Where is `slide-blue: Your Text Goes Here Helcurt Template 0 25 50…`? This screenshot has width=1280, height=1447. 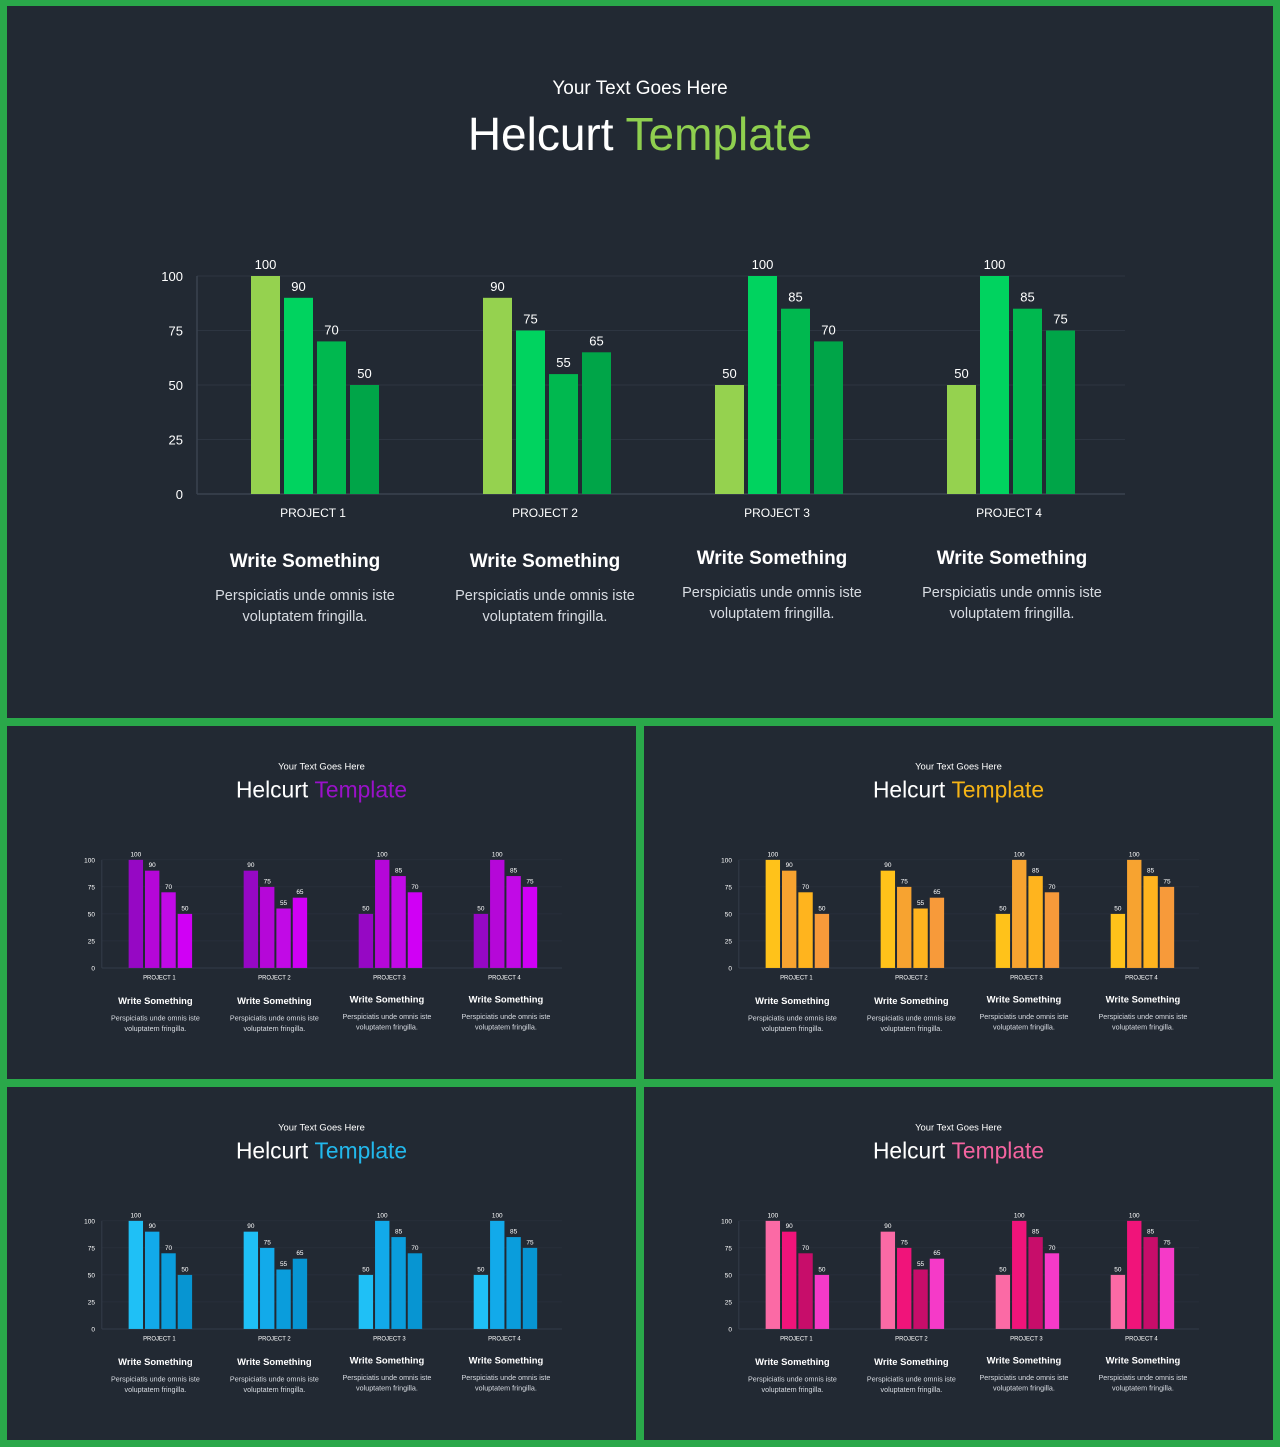 slide-blue: Your Text Goes Here Helcurt Template 0 25 50… is located at coordinates (321, 1263).